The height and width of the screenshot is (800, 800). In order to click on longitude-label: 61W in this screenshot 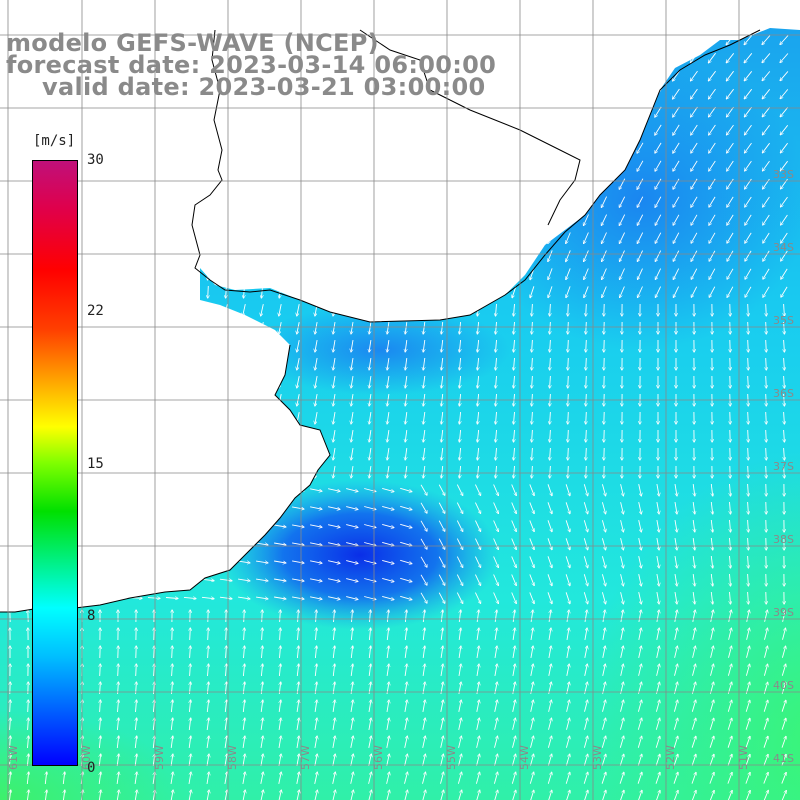, I will do `click(13, 757)`.